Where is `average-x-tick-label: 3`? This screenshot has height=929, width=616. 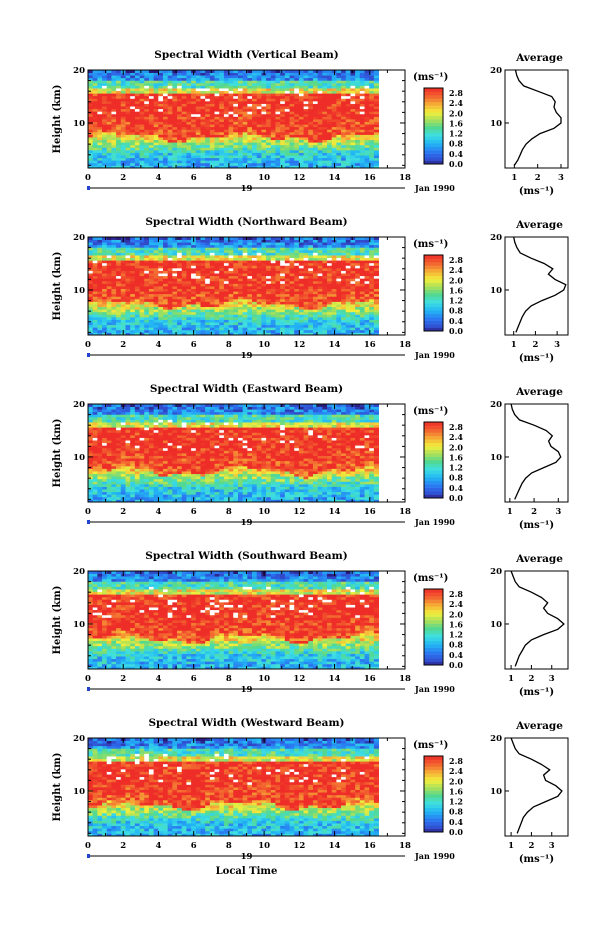
average-x-tick-label: 3 is located at coordinates (557, 345).